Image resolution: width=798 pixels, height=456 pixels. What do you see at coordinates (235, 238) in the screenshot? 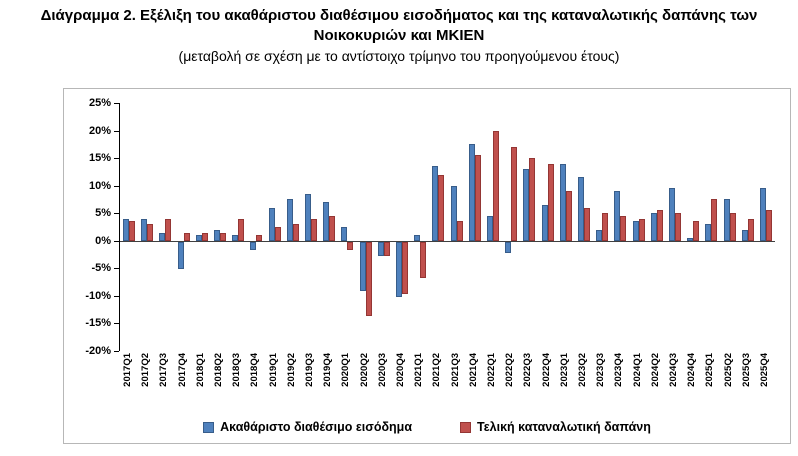
I see `bar-income-2018Q3` at bounding box center [235, 238].